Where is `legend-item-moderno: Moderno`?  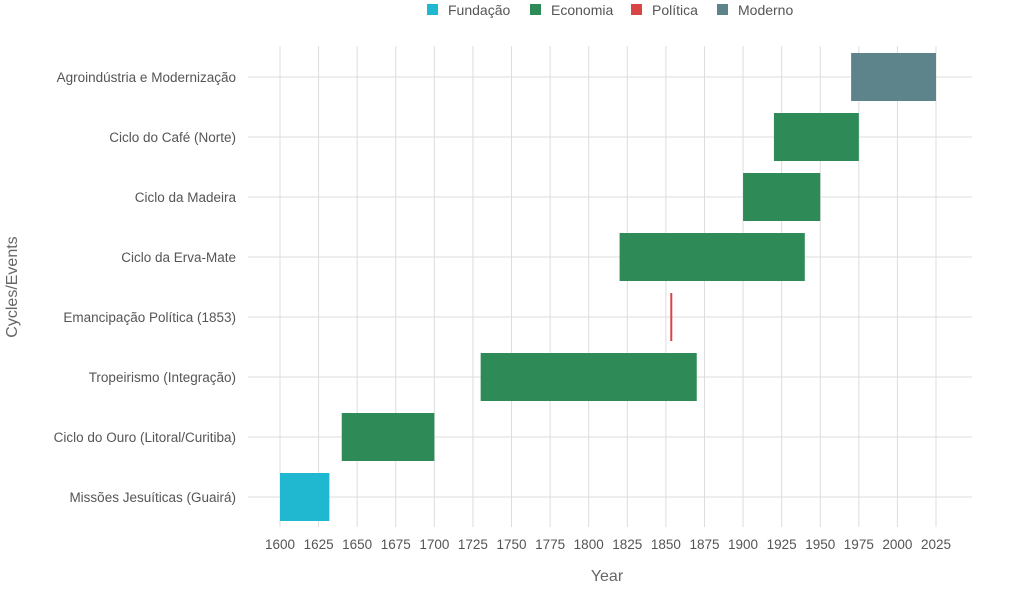 legend-item-moderno: Moderno is located at coordinates (755, 10).